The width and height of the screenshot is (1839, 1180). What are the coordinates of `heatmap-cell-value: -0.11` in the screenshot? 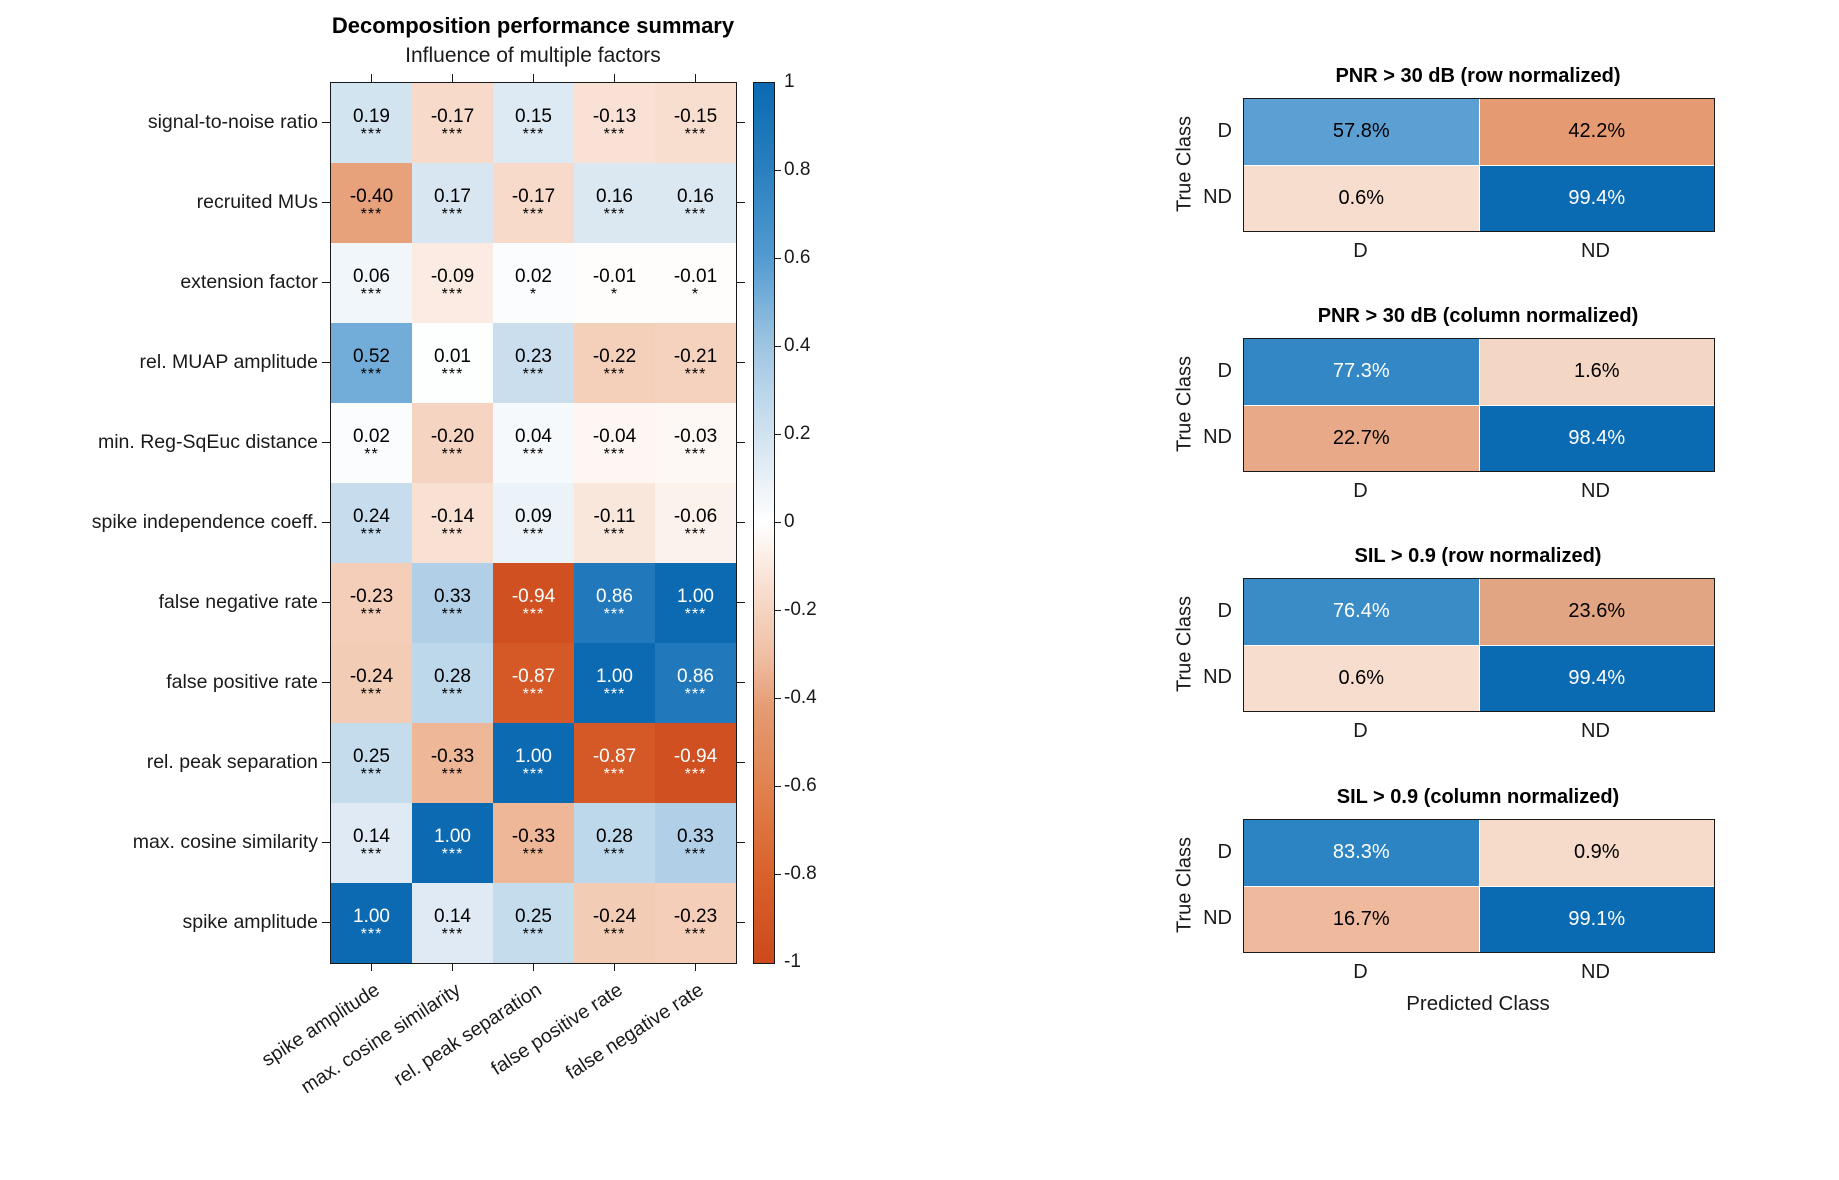 It's located at (614, 516).